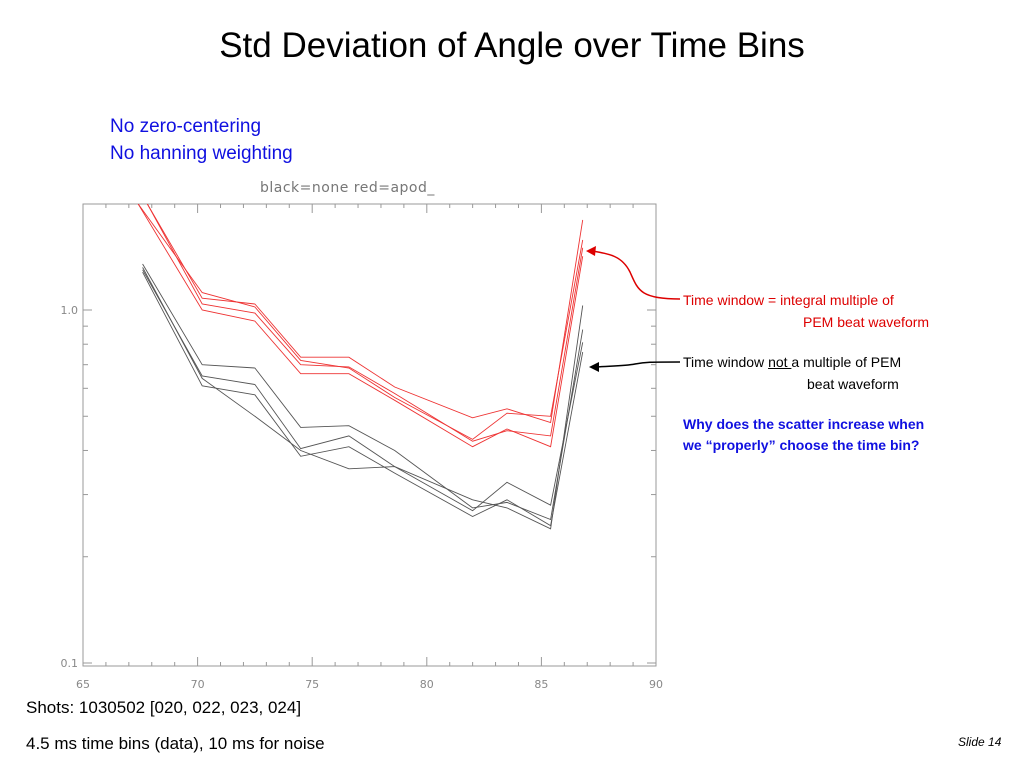  I want to click on annotation-black-line2: beat waveform, so click(853, 384).